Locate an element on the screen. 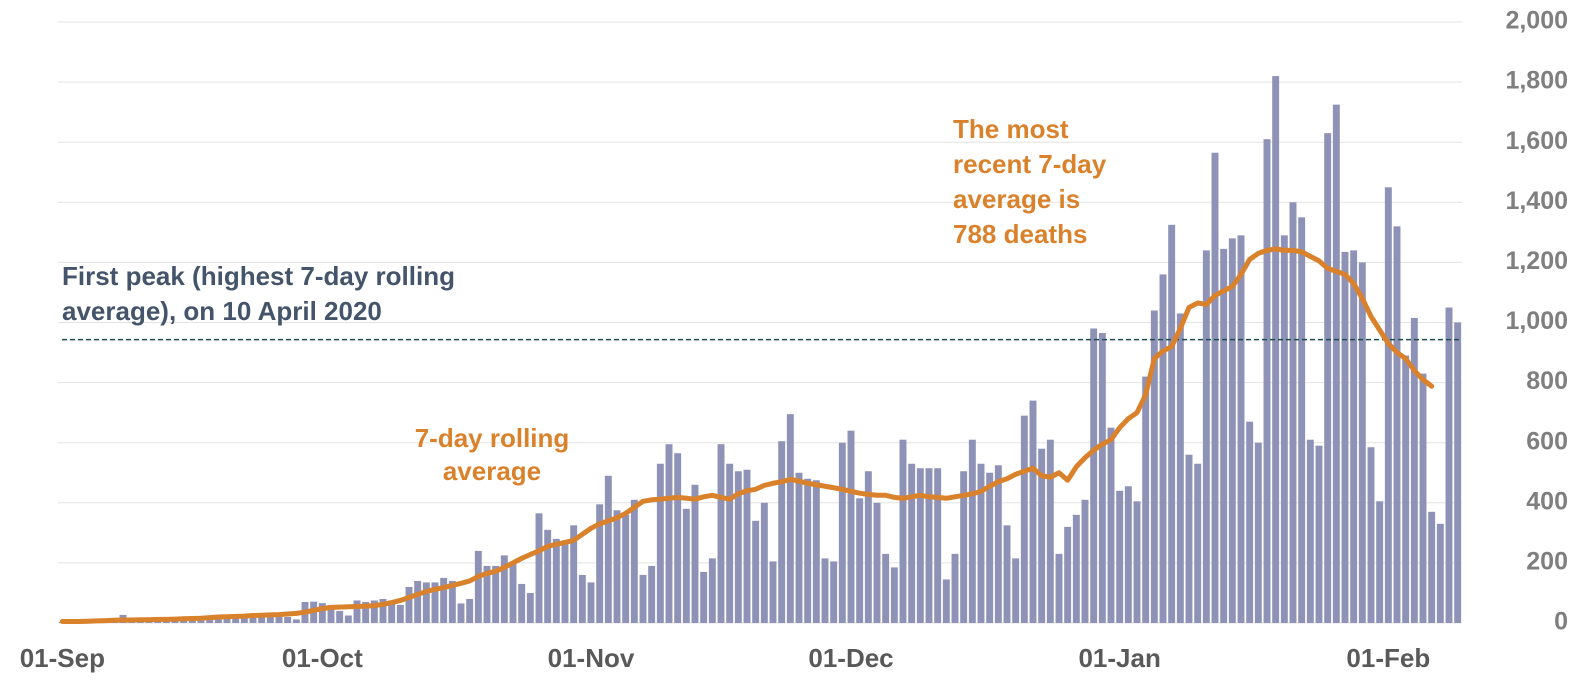  y-tick-label: 1,000 is located at coordinates (1536, 321).